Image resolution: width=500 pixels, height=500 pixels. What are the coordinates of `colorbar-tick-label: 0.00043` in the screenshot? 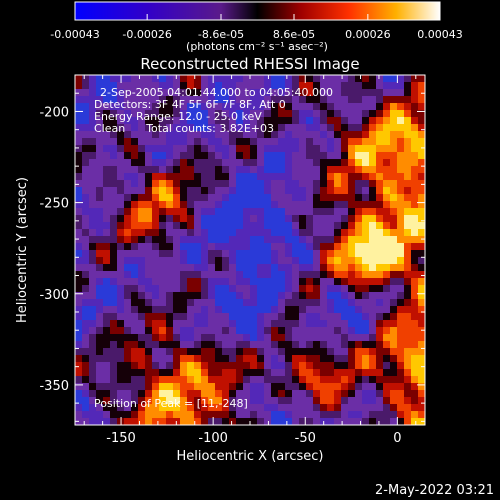 It's located at (440, 34).